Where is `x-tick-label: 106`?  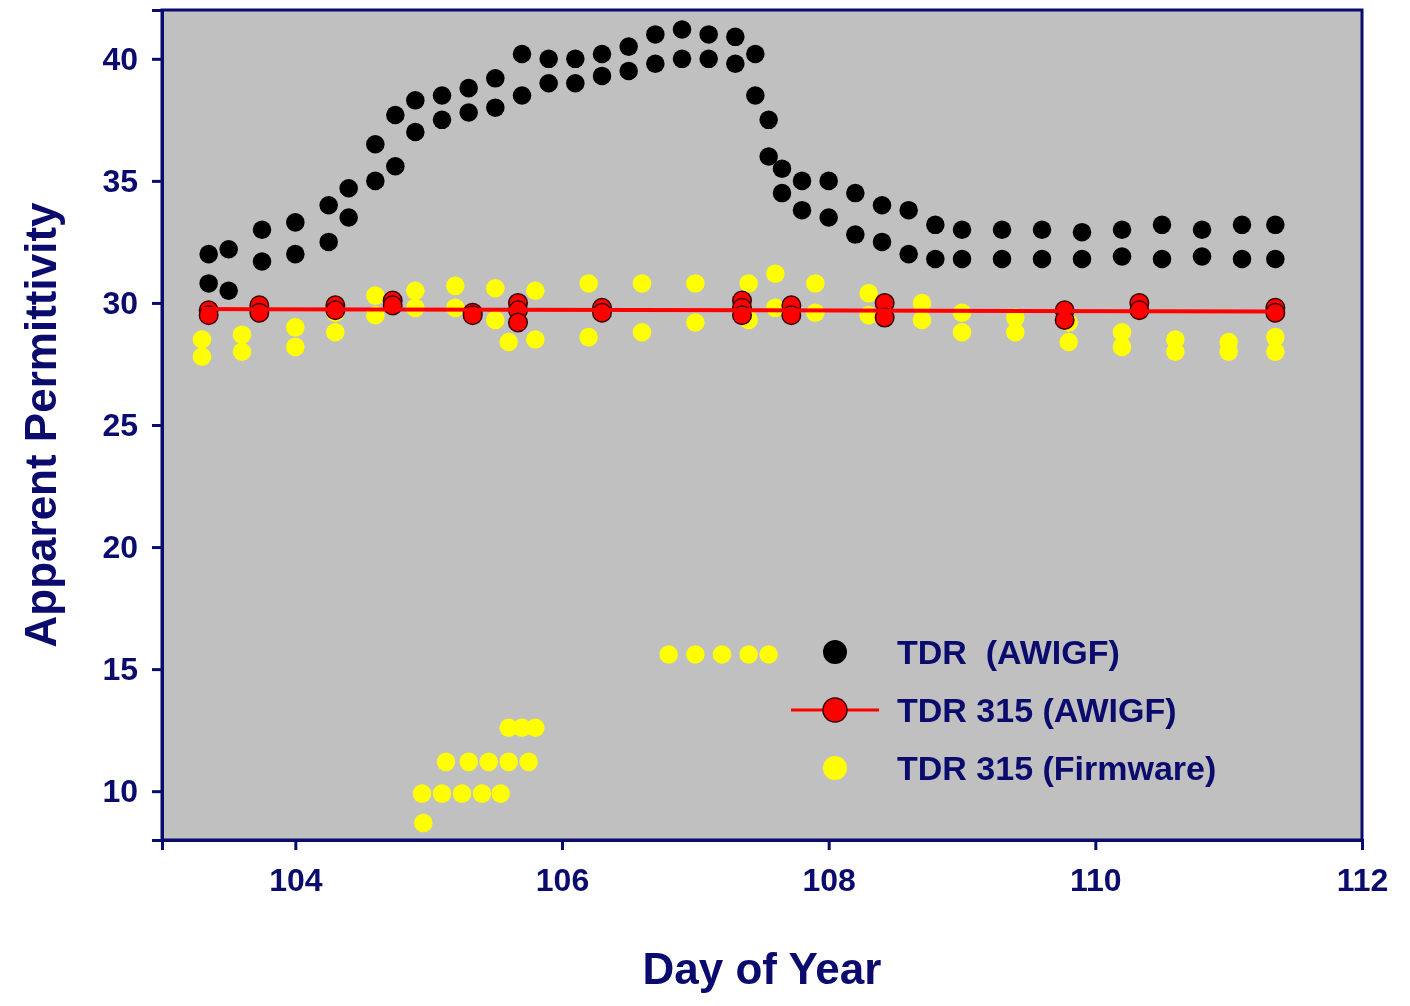
x-tick-label: 106 is located at coordinates (562, 879).